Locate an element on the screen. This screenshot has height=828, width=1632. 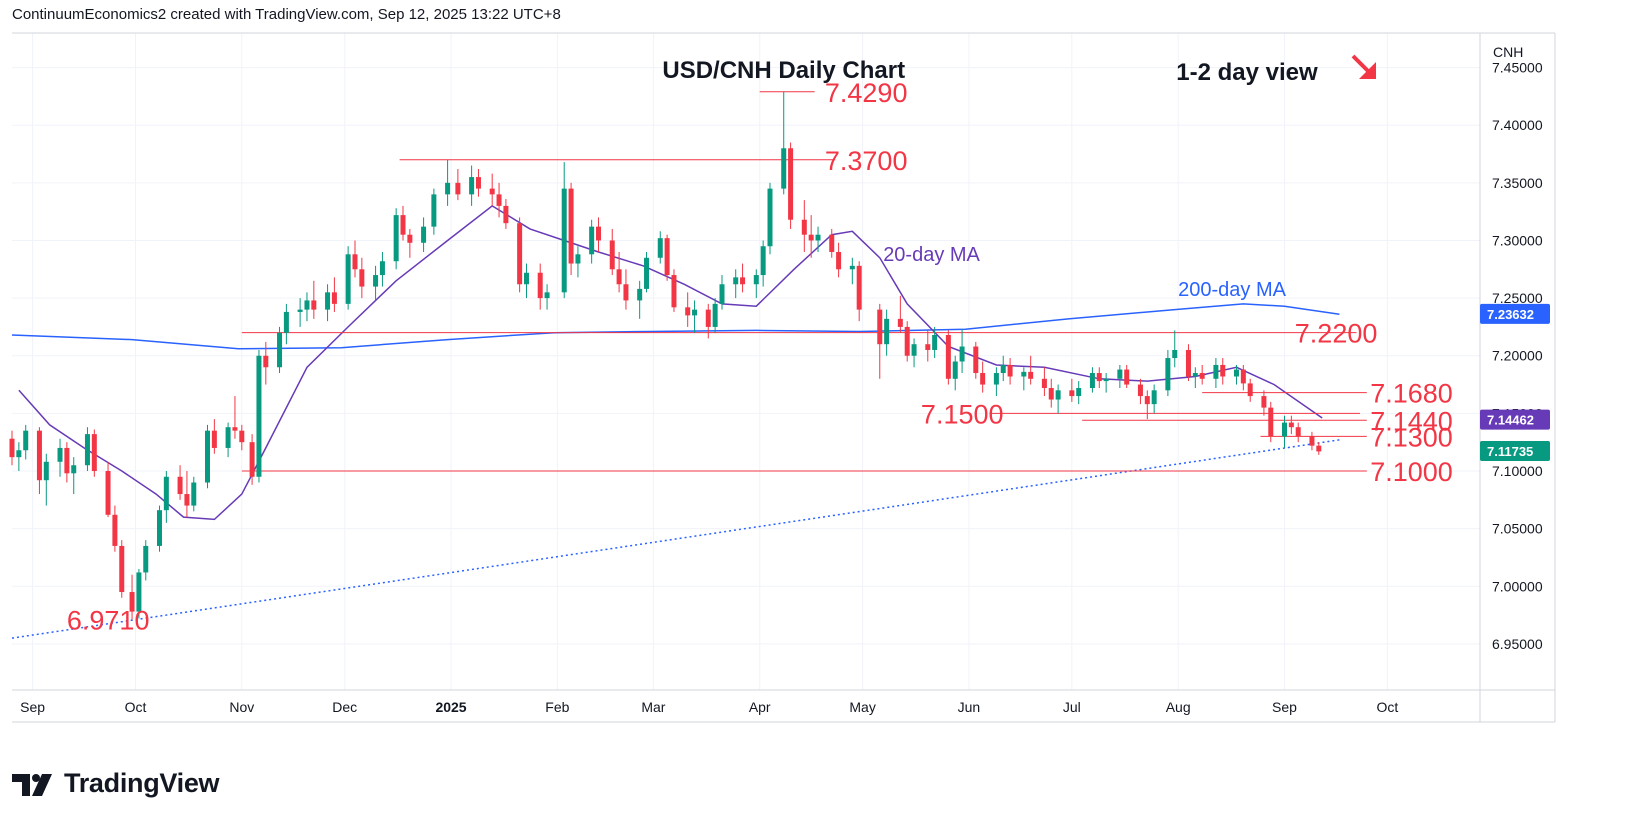
chart-title: USD/CNH Daily Chart is located at coordinates (783, 70).